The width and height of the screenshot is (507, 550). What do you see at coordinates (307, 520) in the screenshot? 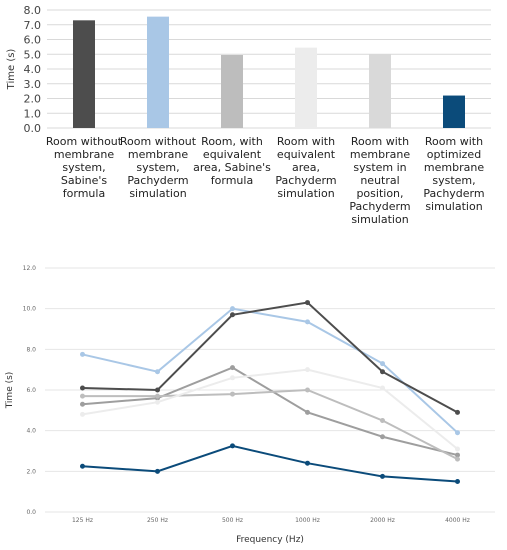
I see `x-tick-label: 1000 Hz` at bounding box center [307, 520].